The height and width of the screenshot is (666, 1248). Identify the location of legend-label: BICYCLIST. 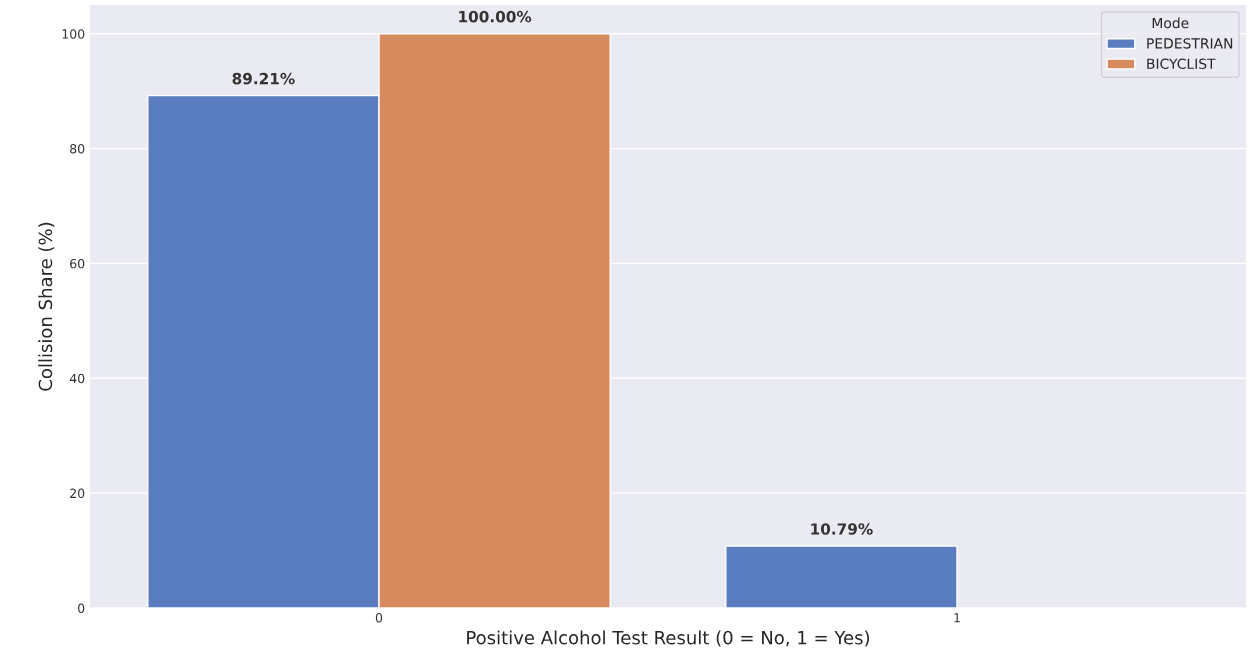
(1181, 64).